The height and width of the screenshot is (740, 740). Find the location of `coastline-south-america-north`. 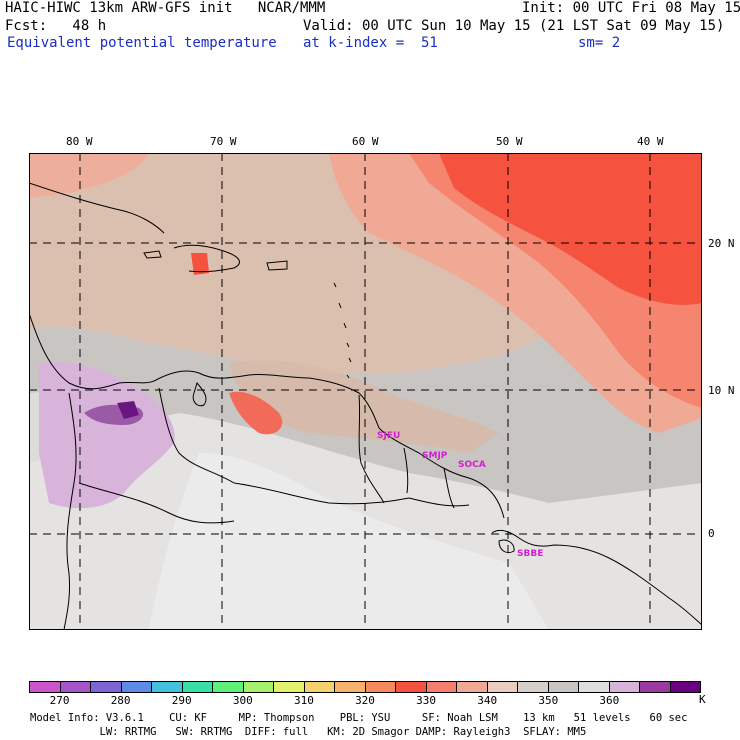

coastline-south-america-north is located at coordinates (329, 444).